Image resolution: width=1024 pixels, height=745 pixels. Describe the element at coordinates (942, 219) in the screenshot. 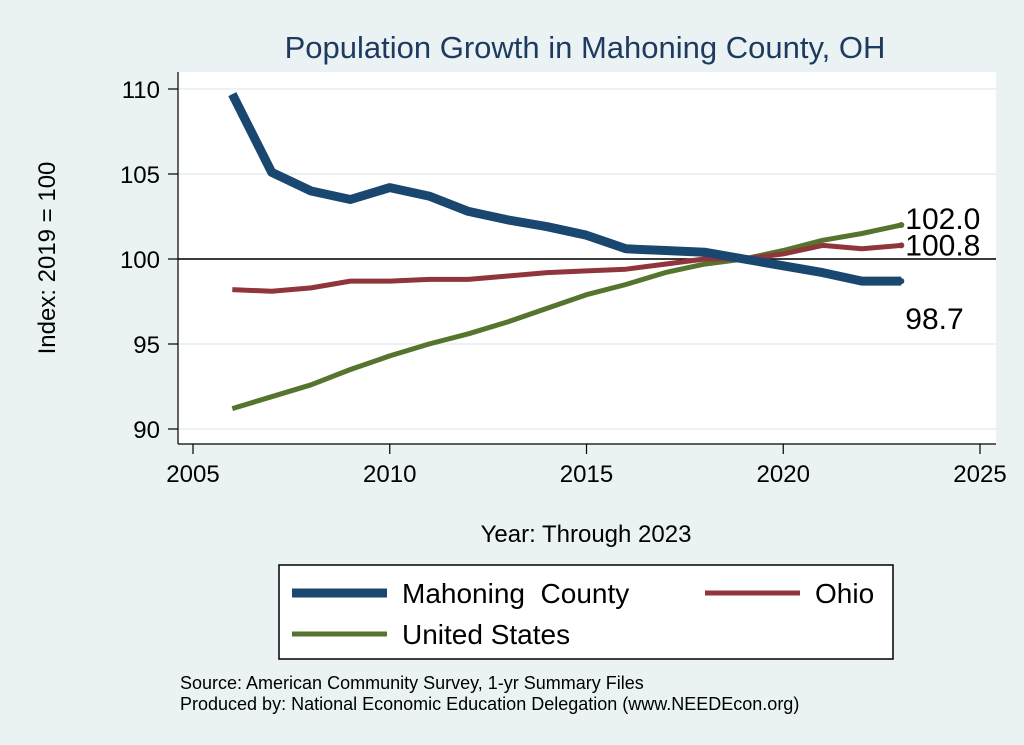

I see `end-label: 102.0` at that location.